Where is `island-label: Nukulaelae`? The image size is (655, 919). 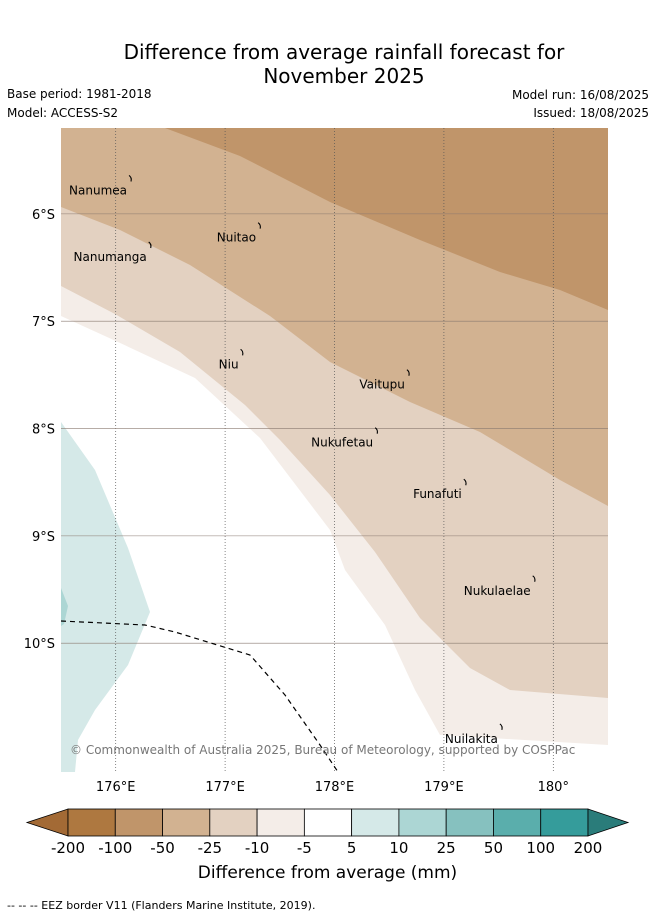 island-label: Nukulaelae is located at coordinates (497, 591).